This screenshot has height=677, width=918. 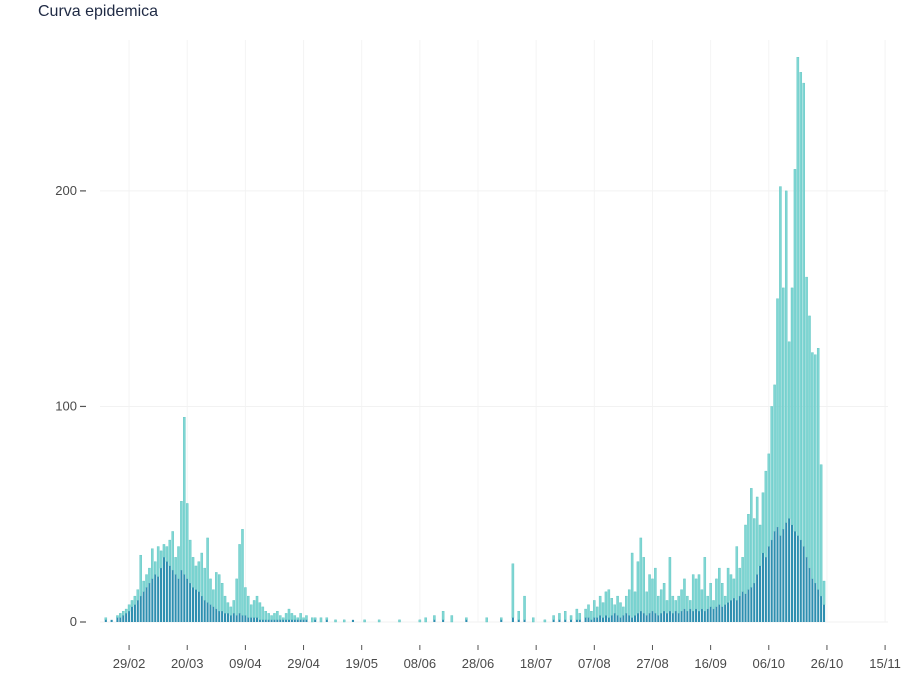 What do you see at coordinates (98, 11) in the screenshot?
I see `chart-title: Curva epidemica` at bounding box center [98, 11].